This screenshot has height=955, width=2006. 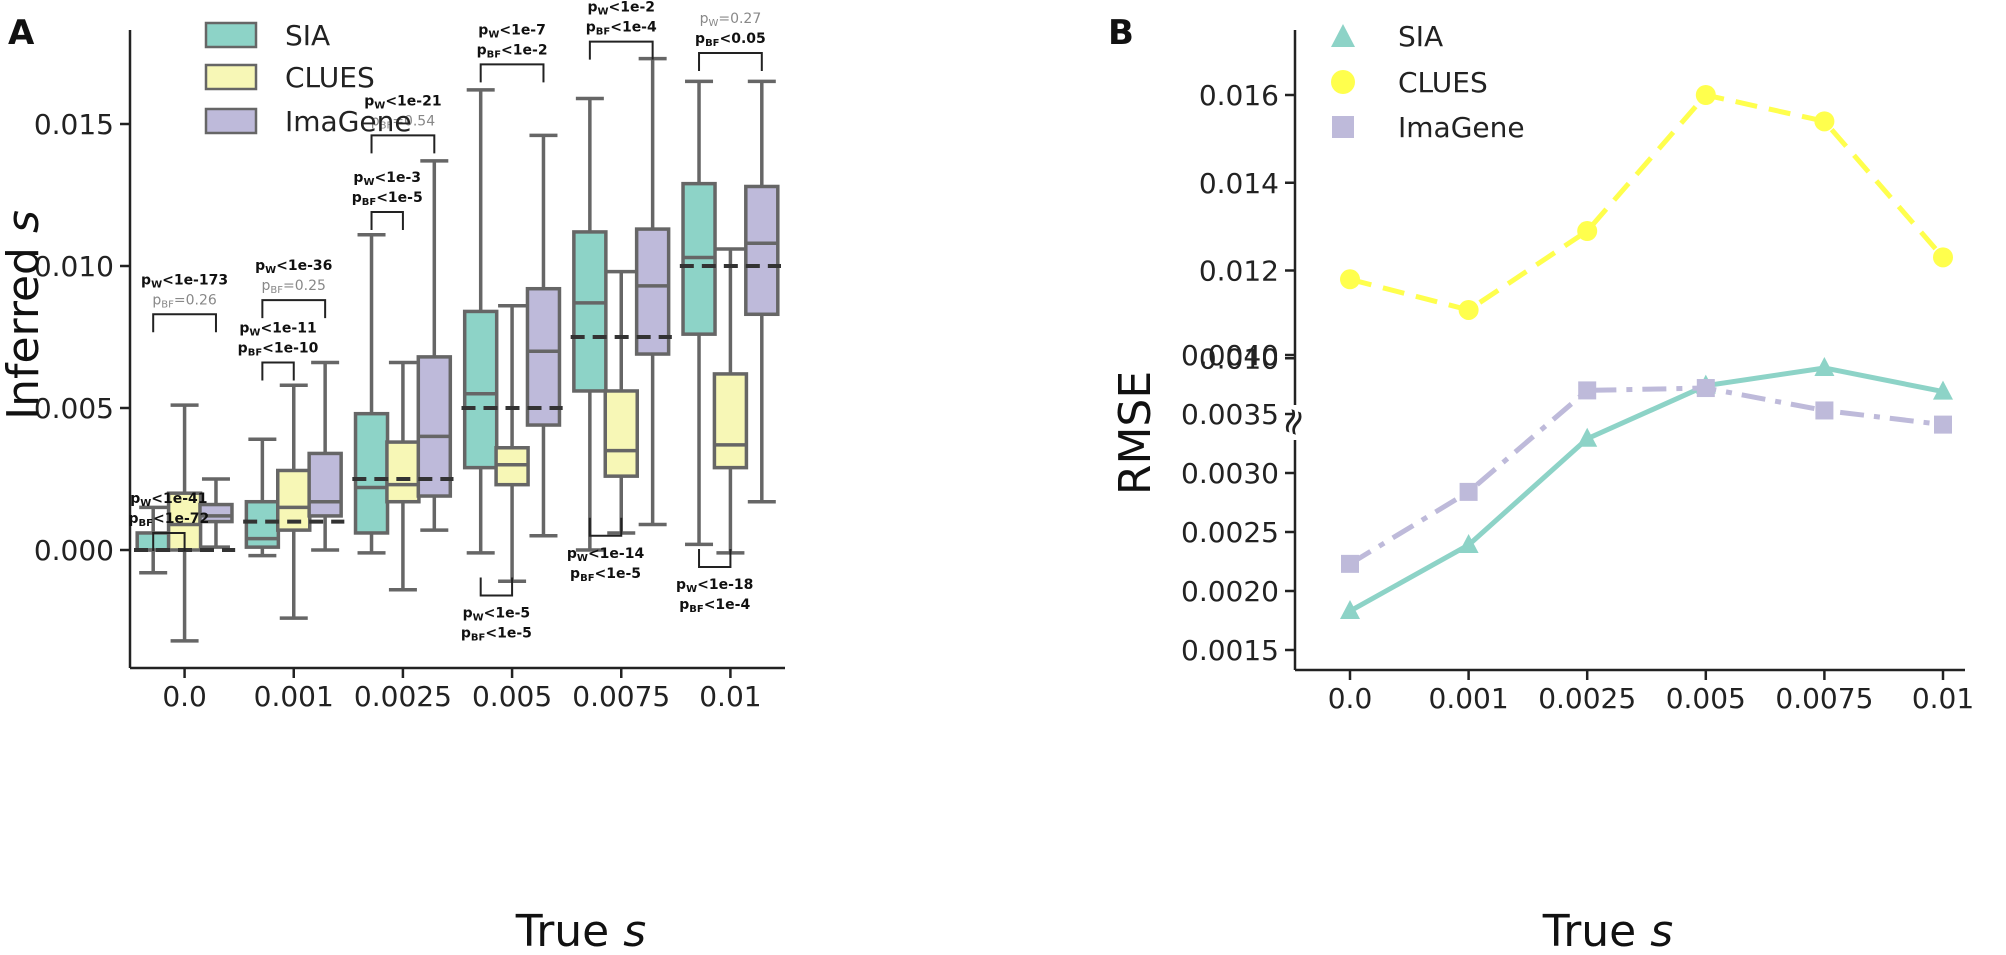 What do you see at coordinates (231, 121) in the screenshot?
I see `legend-swatch-imagene` at bounding box center [231, 121].